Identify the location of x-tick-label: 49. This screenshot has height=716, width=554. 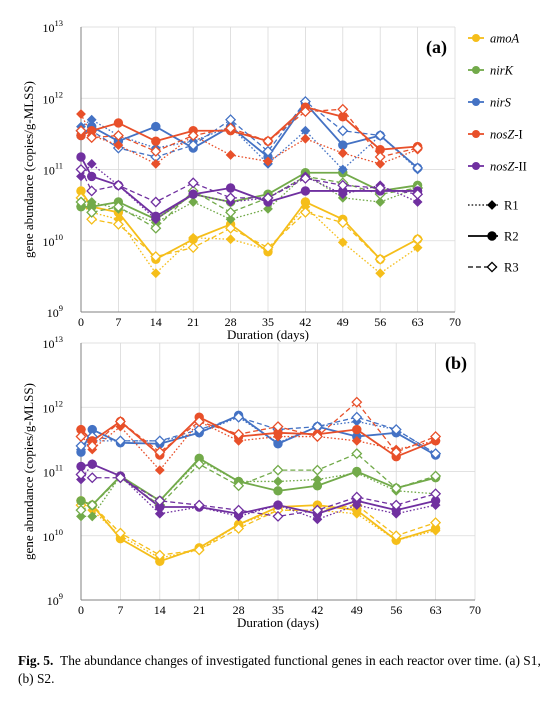
(357, 610).